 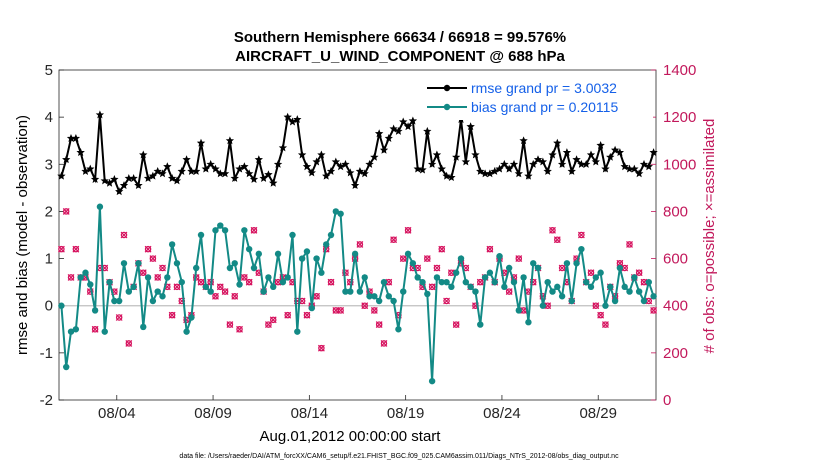 What do you see at coordinates (502, 413) in the screenshot?
I see `x-tick-label-4: 08/24` at bounding box center [502, 413].